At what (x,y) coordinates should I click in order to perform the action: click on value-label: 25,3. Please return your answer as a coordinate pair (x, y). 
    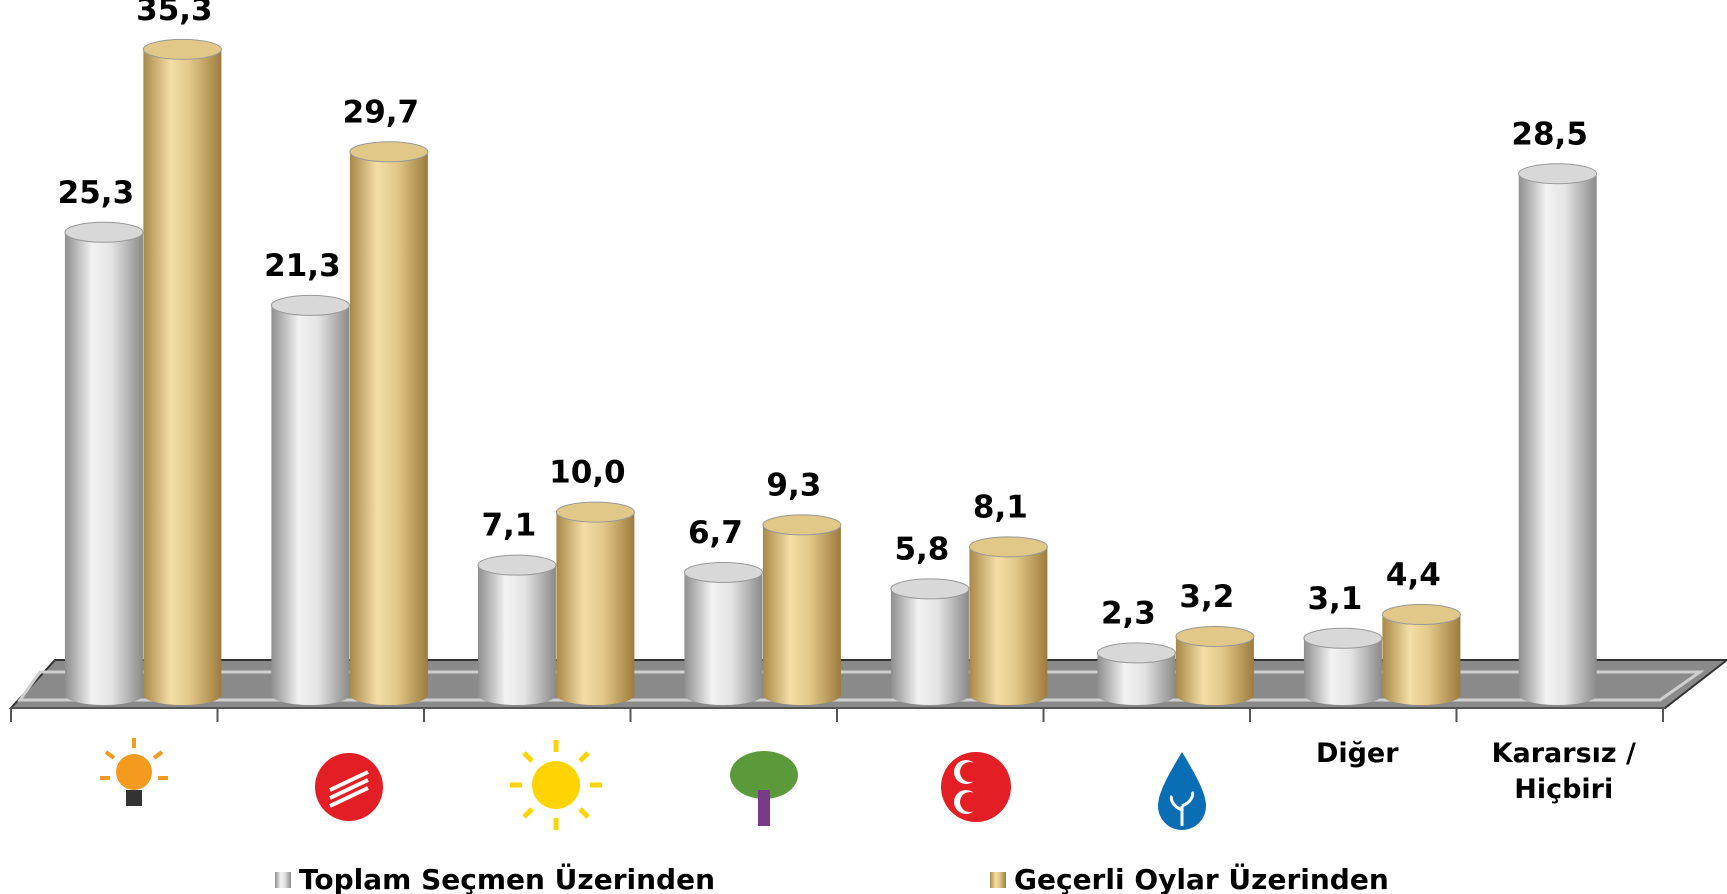
    Looking at the image, I should click on (96, 193).